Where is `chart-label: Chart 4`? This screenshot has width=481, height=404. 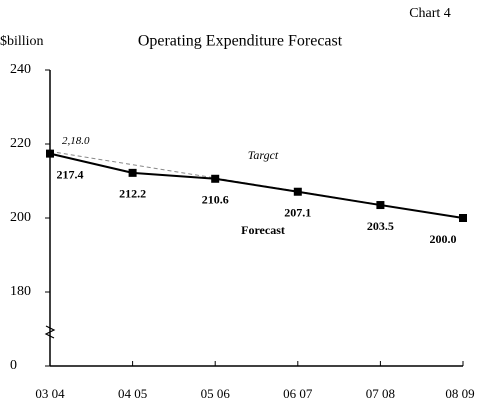
chart-label: Chart 4 is located at coordinates (430, 13).